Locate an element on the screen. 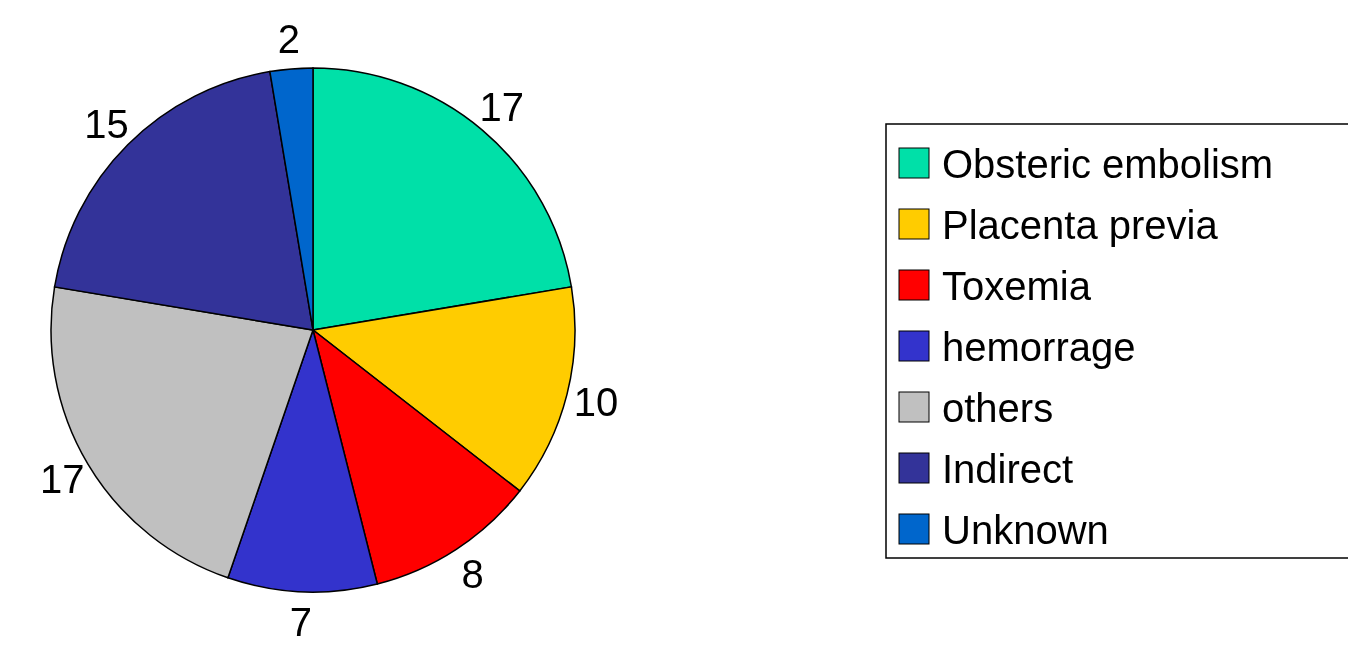  legend-label: Placenta previa is located at coordinates (1080, 225).